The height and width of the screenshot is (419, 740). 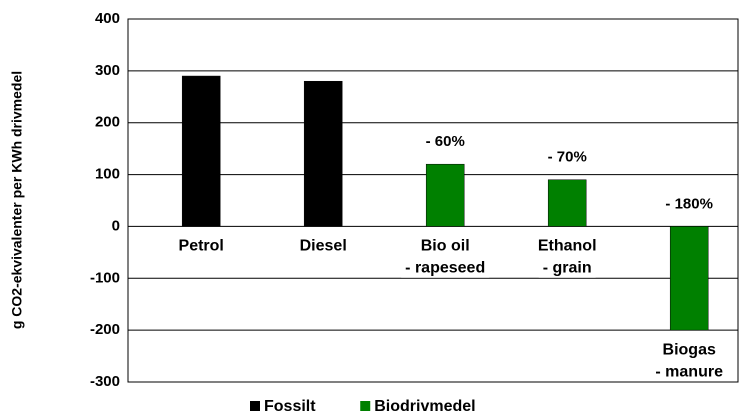 I want to click on x-tick-label: Biogas, so click(x=689, y=349).